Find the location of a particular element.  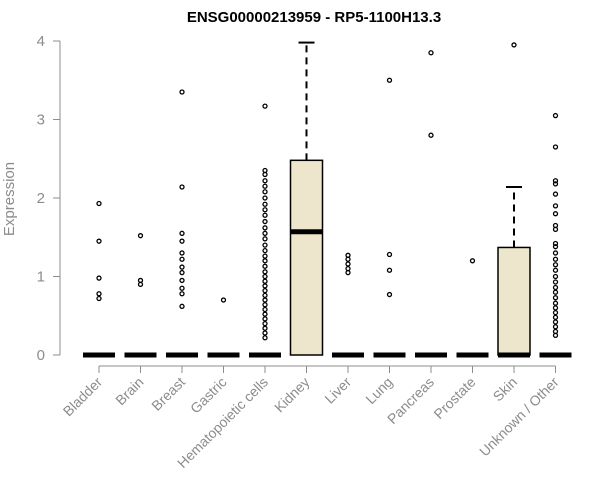

box-kidney is located at coordinates (306, 198).